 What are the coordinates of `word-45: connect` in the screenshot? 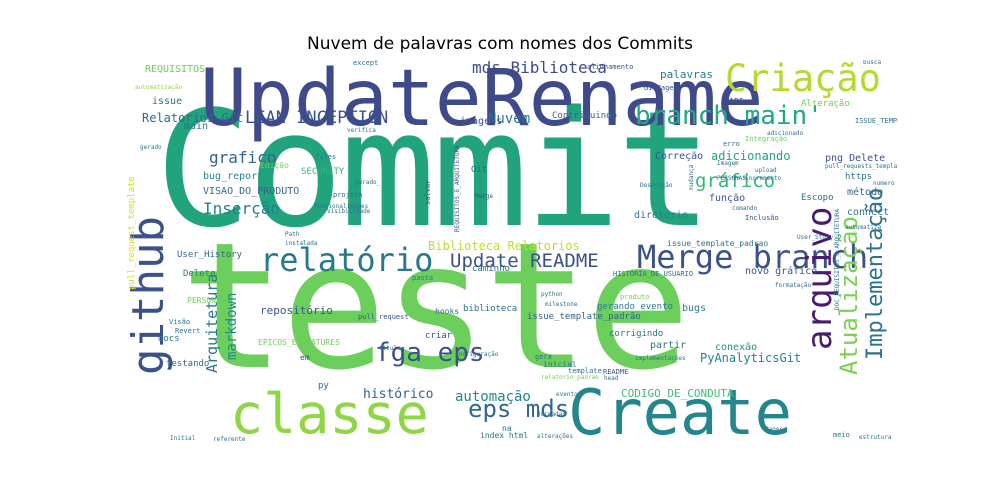 It's located at (868, 212).